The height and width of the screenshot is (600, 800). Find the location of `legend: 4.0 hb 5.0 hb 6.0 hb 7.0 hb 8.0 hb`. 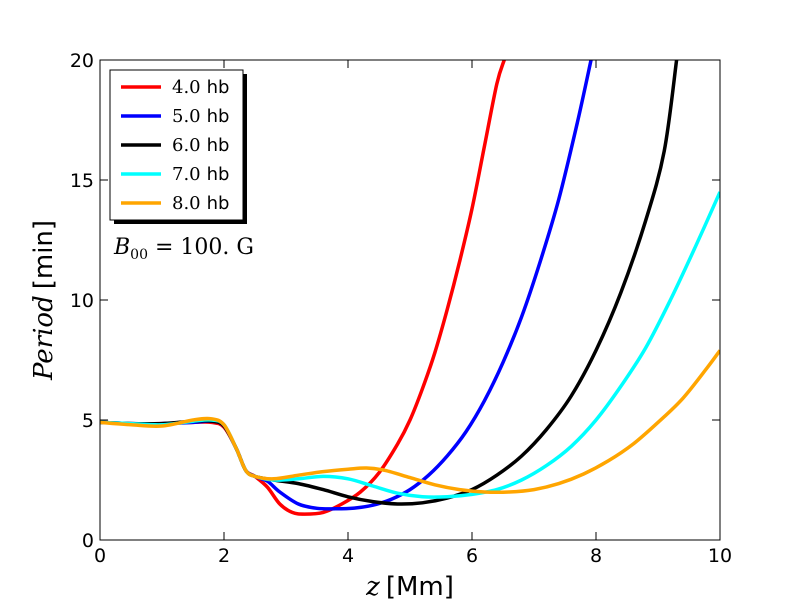

legend: 4.0 hb 5.0 hb 6.0 hb 7.0 hb 8.0 hb is located at coordinates (178, 146).